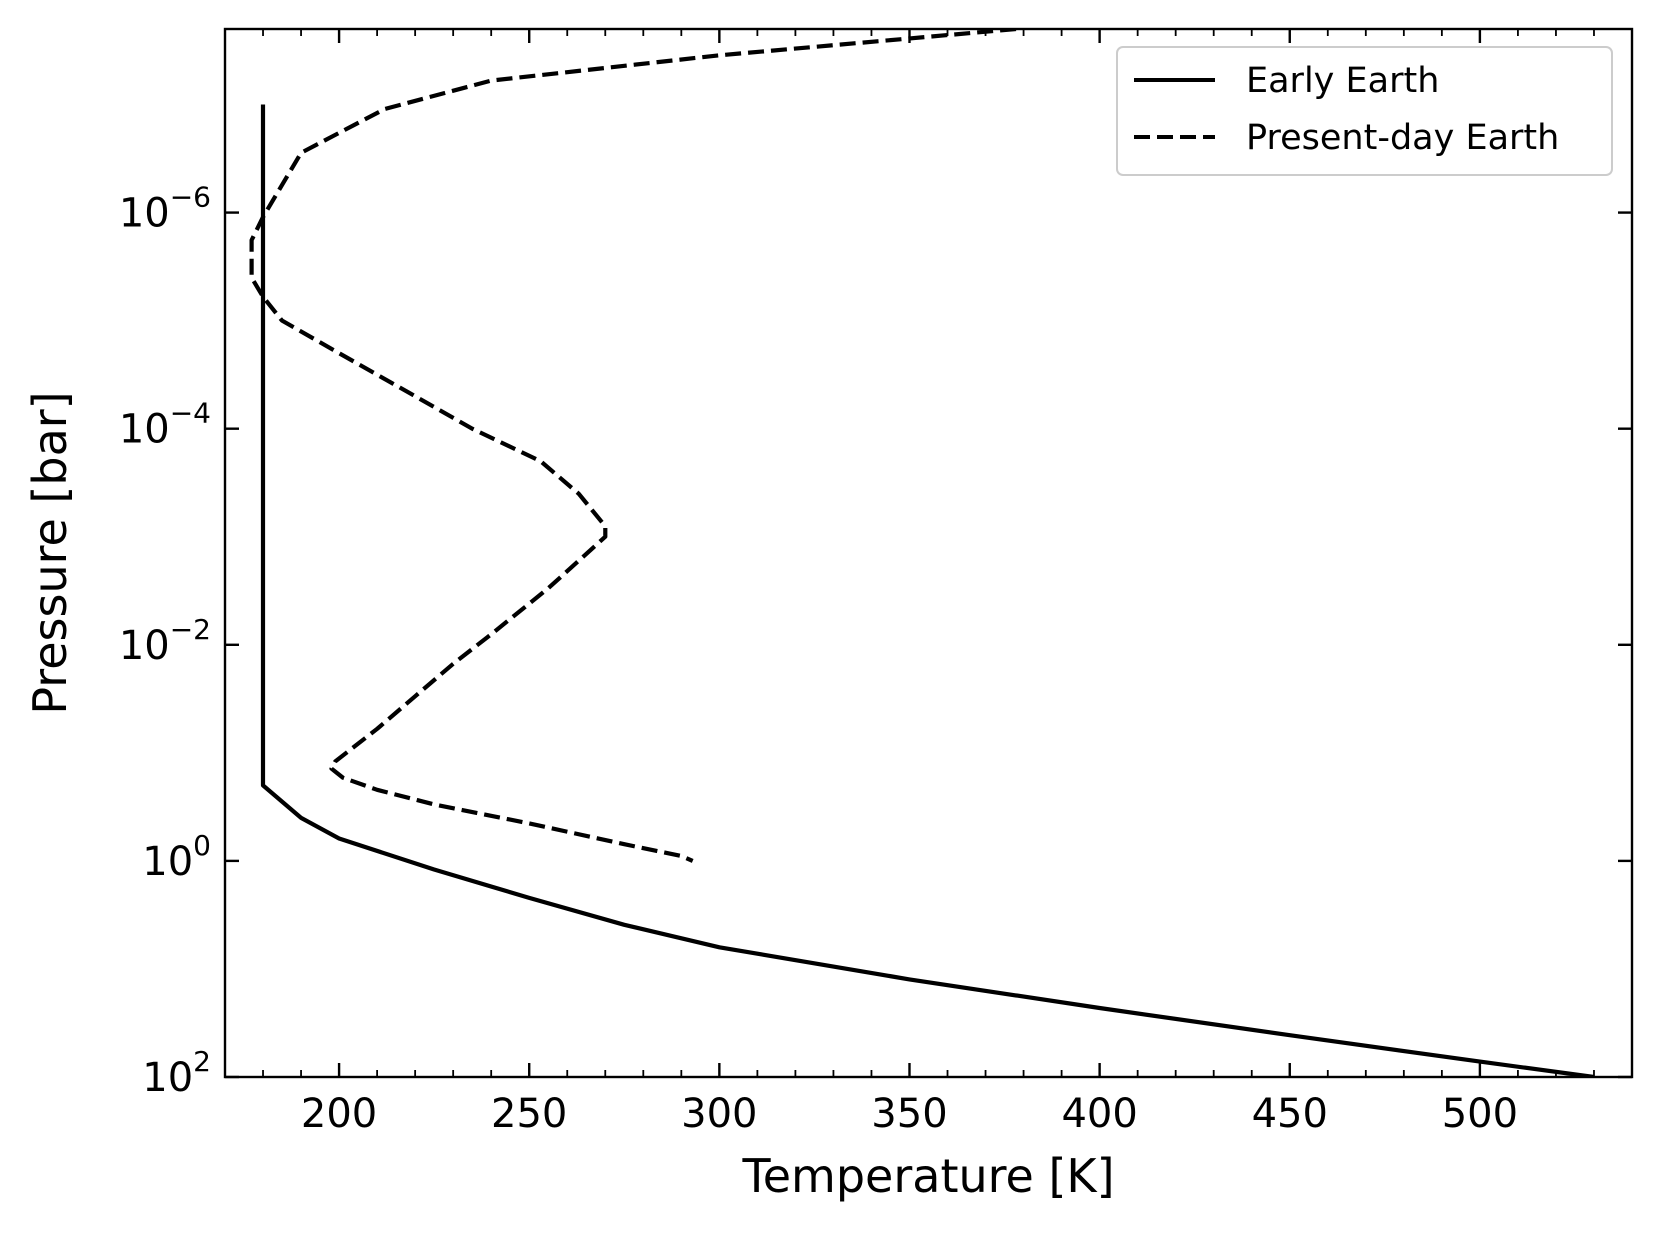  Describe the element at coordinates (339, 1114) in the screenshot. I see `x-tick-label: 200` at that location.